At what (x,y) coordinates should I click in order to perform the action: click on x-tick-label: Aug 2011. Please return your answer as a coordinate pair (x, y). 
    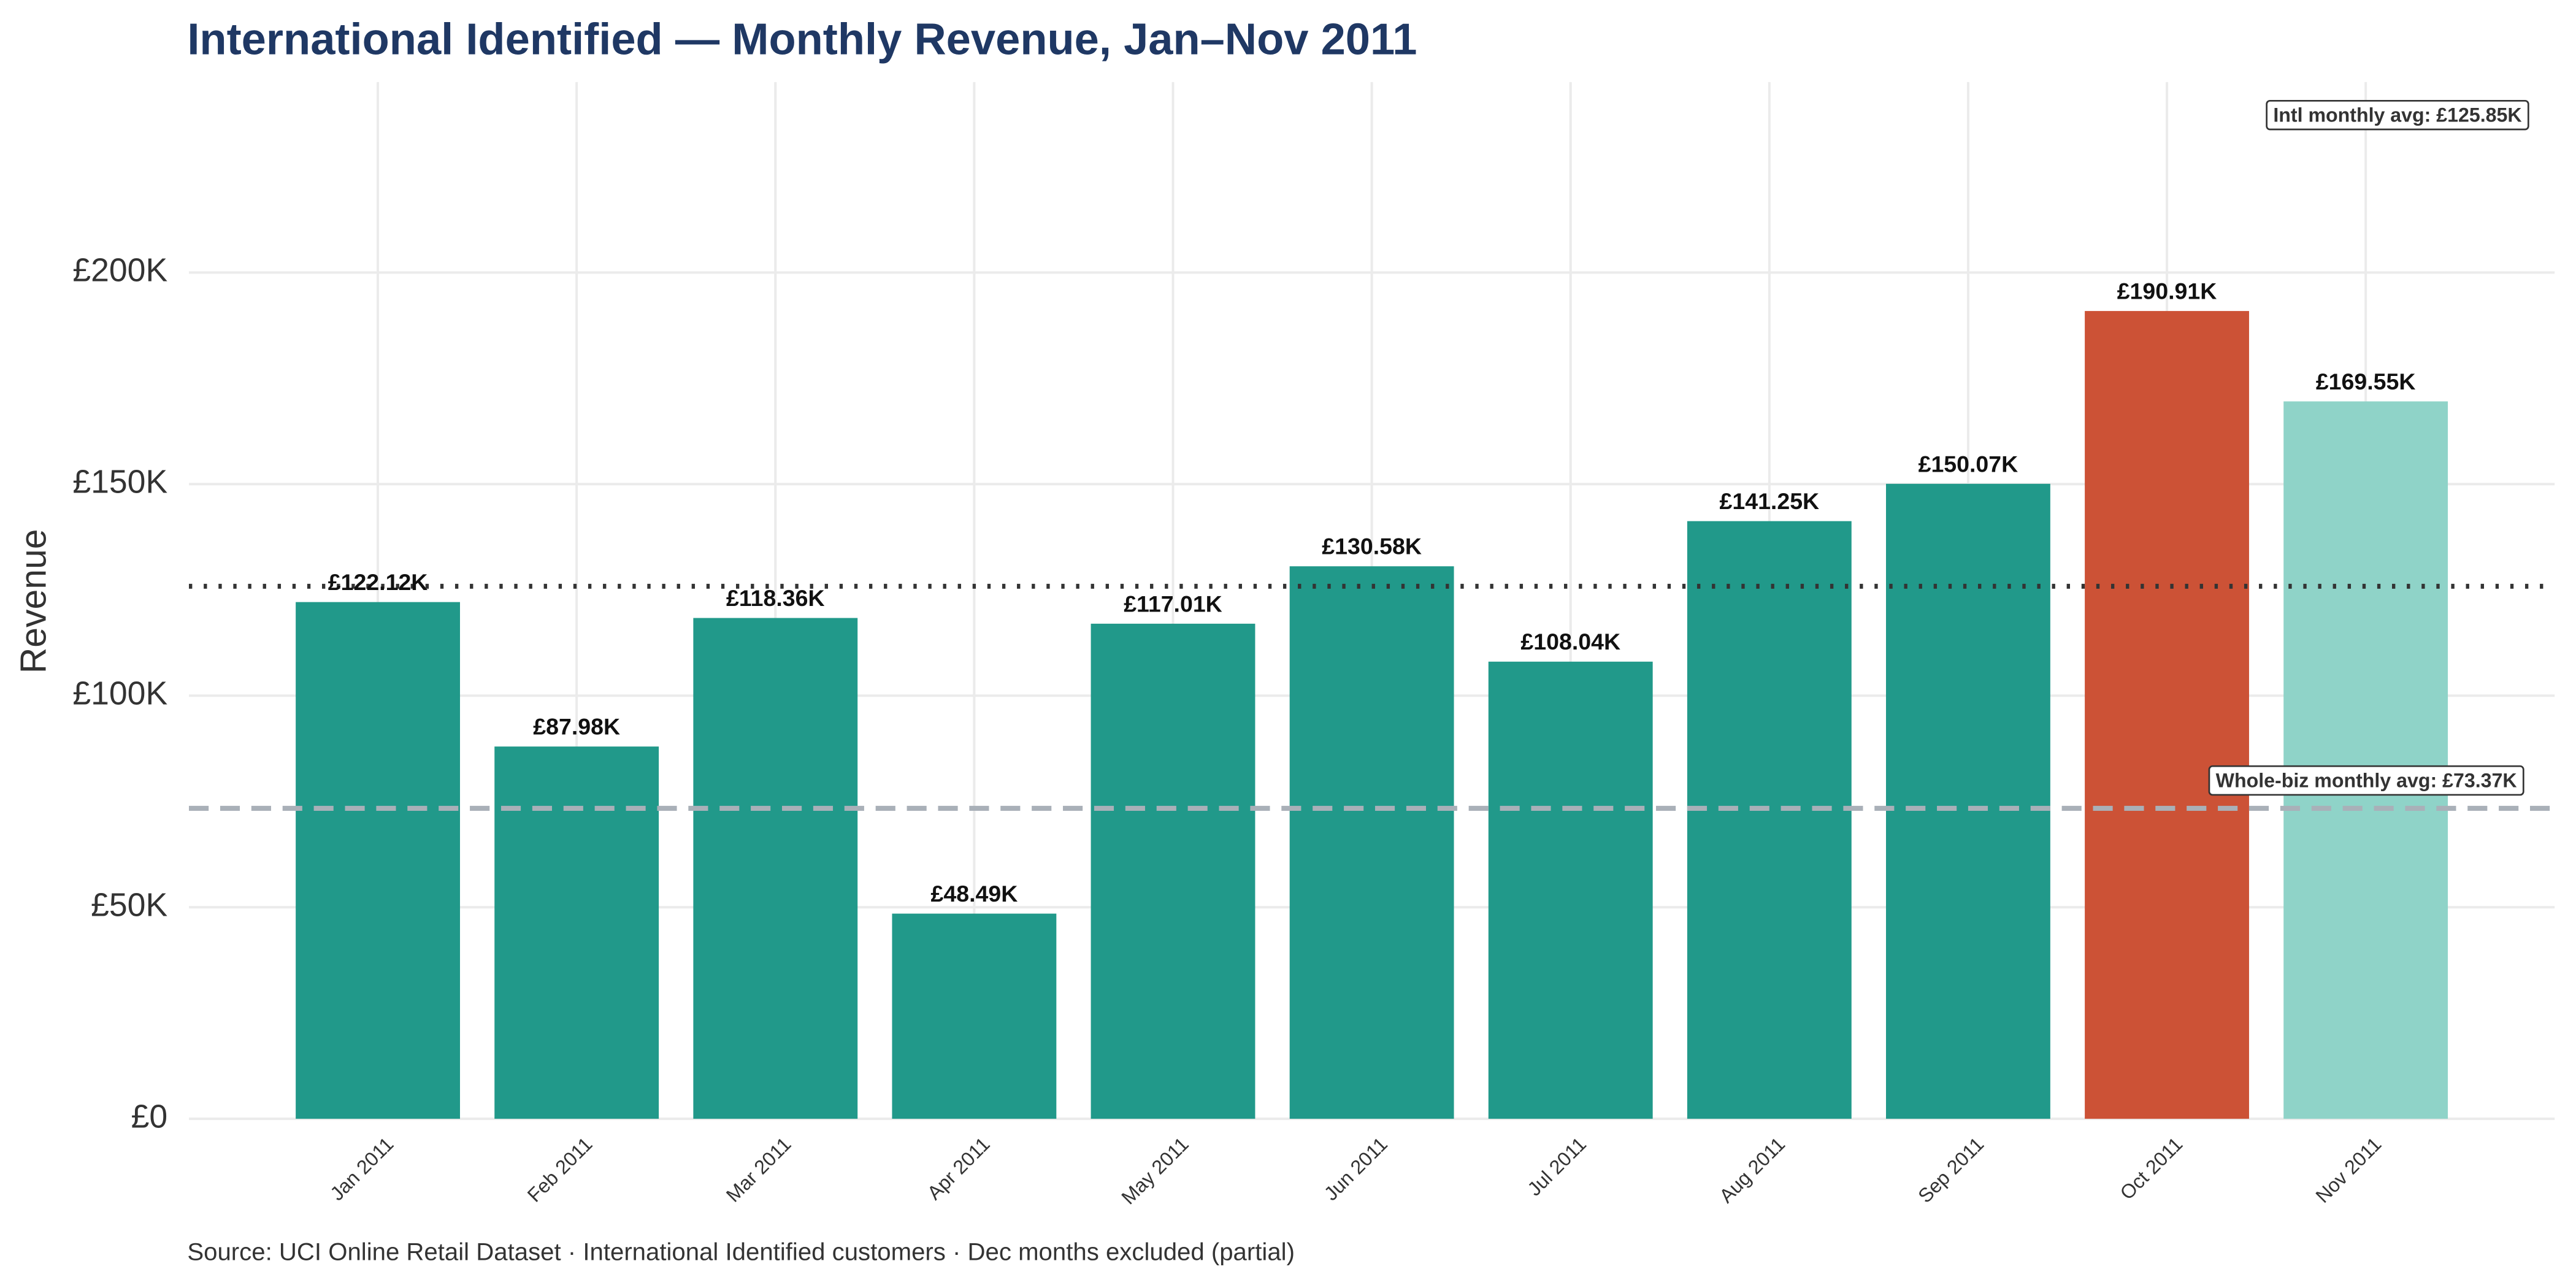
    Looking at the image, I should click on (1752, 1170).